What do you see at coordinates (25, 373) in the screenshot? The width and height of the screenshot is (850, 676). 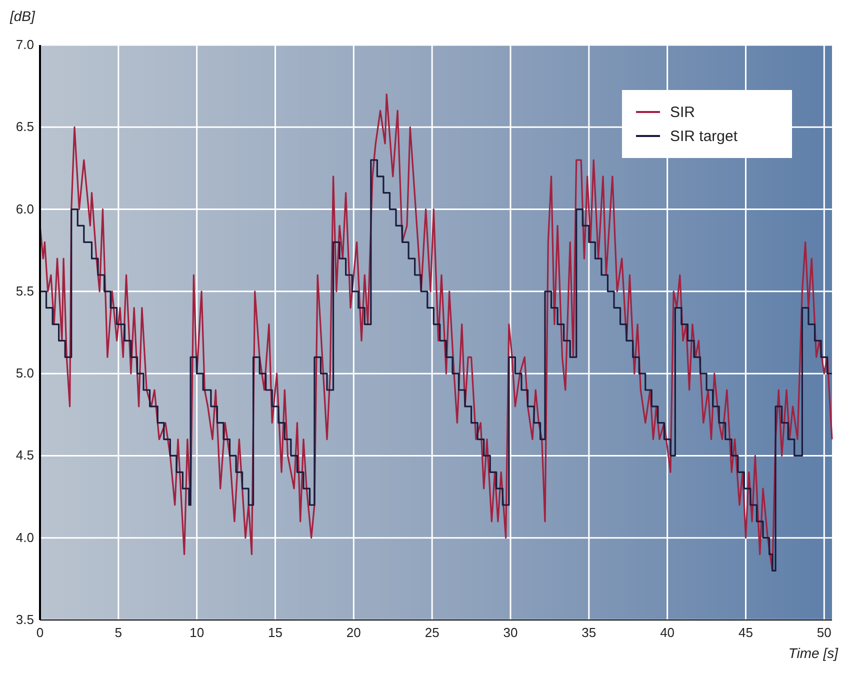 I see `y-tick-label: 5.0` at bounding box center [25, 373].